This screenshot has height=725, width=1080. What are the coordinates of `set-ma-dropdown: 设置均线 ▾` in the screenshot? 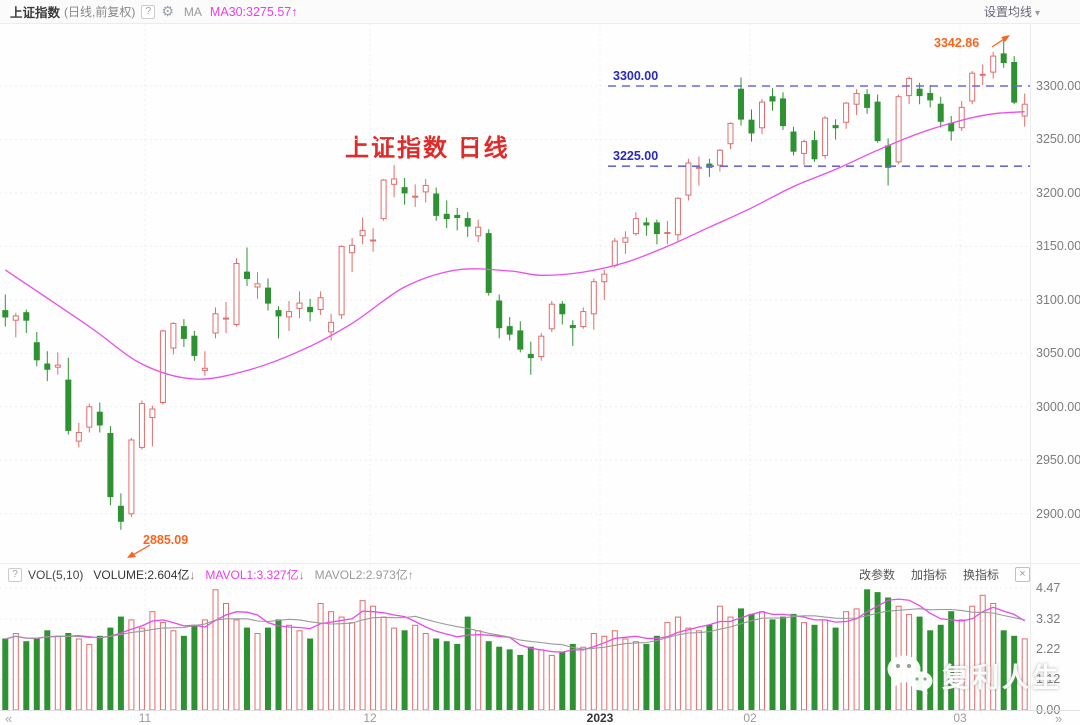 It's located at (1011, 12).